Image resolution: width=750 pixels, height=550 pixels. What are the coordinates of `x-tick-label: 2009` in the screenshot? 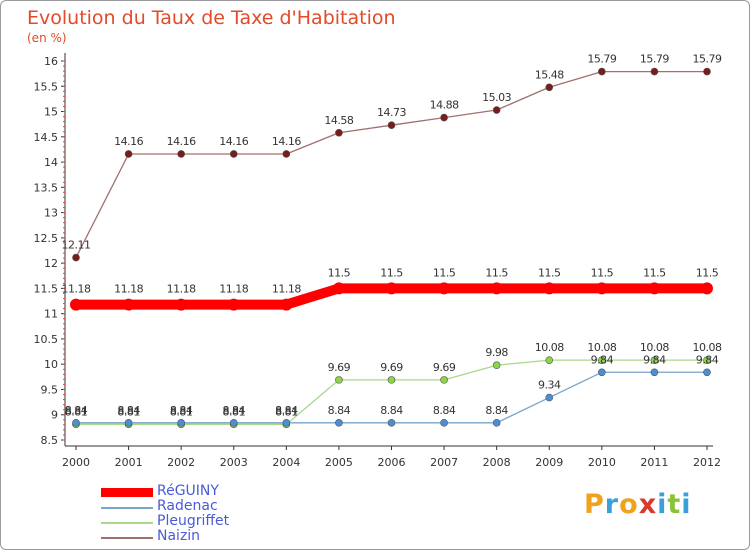 It's located at (549, 462).